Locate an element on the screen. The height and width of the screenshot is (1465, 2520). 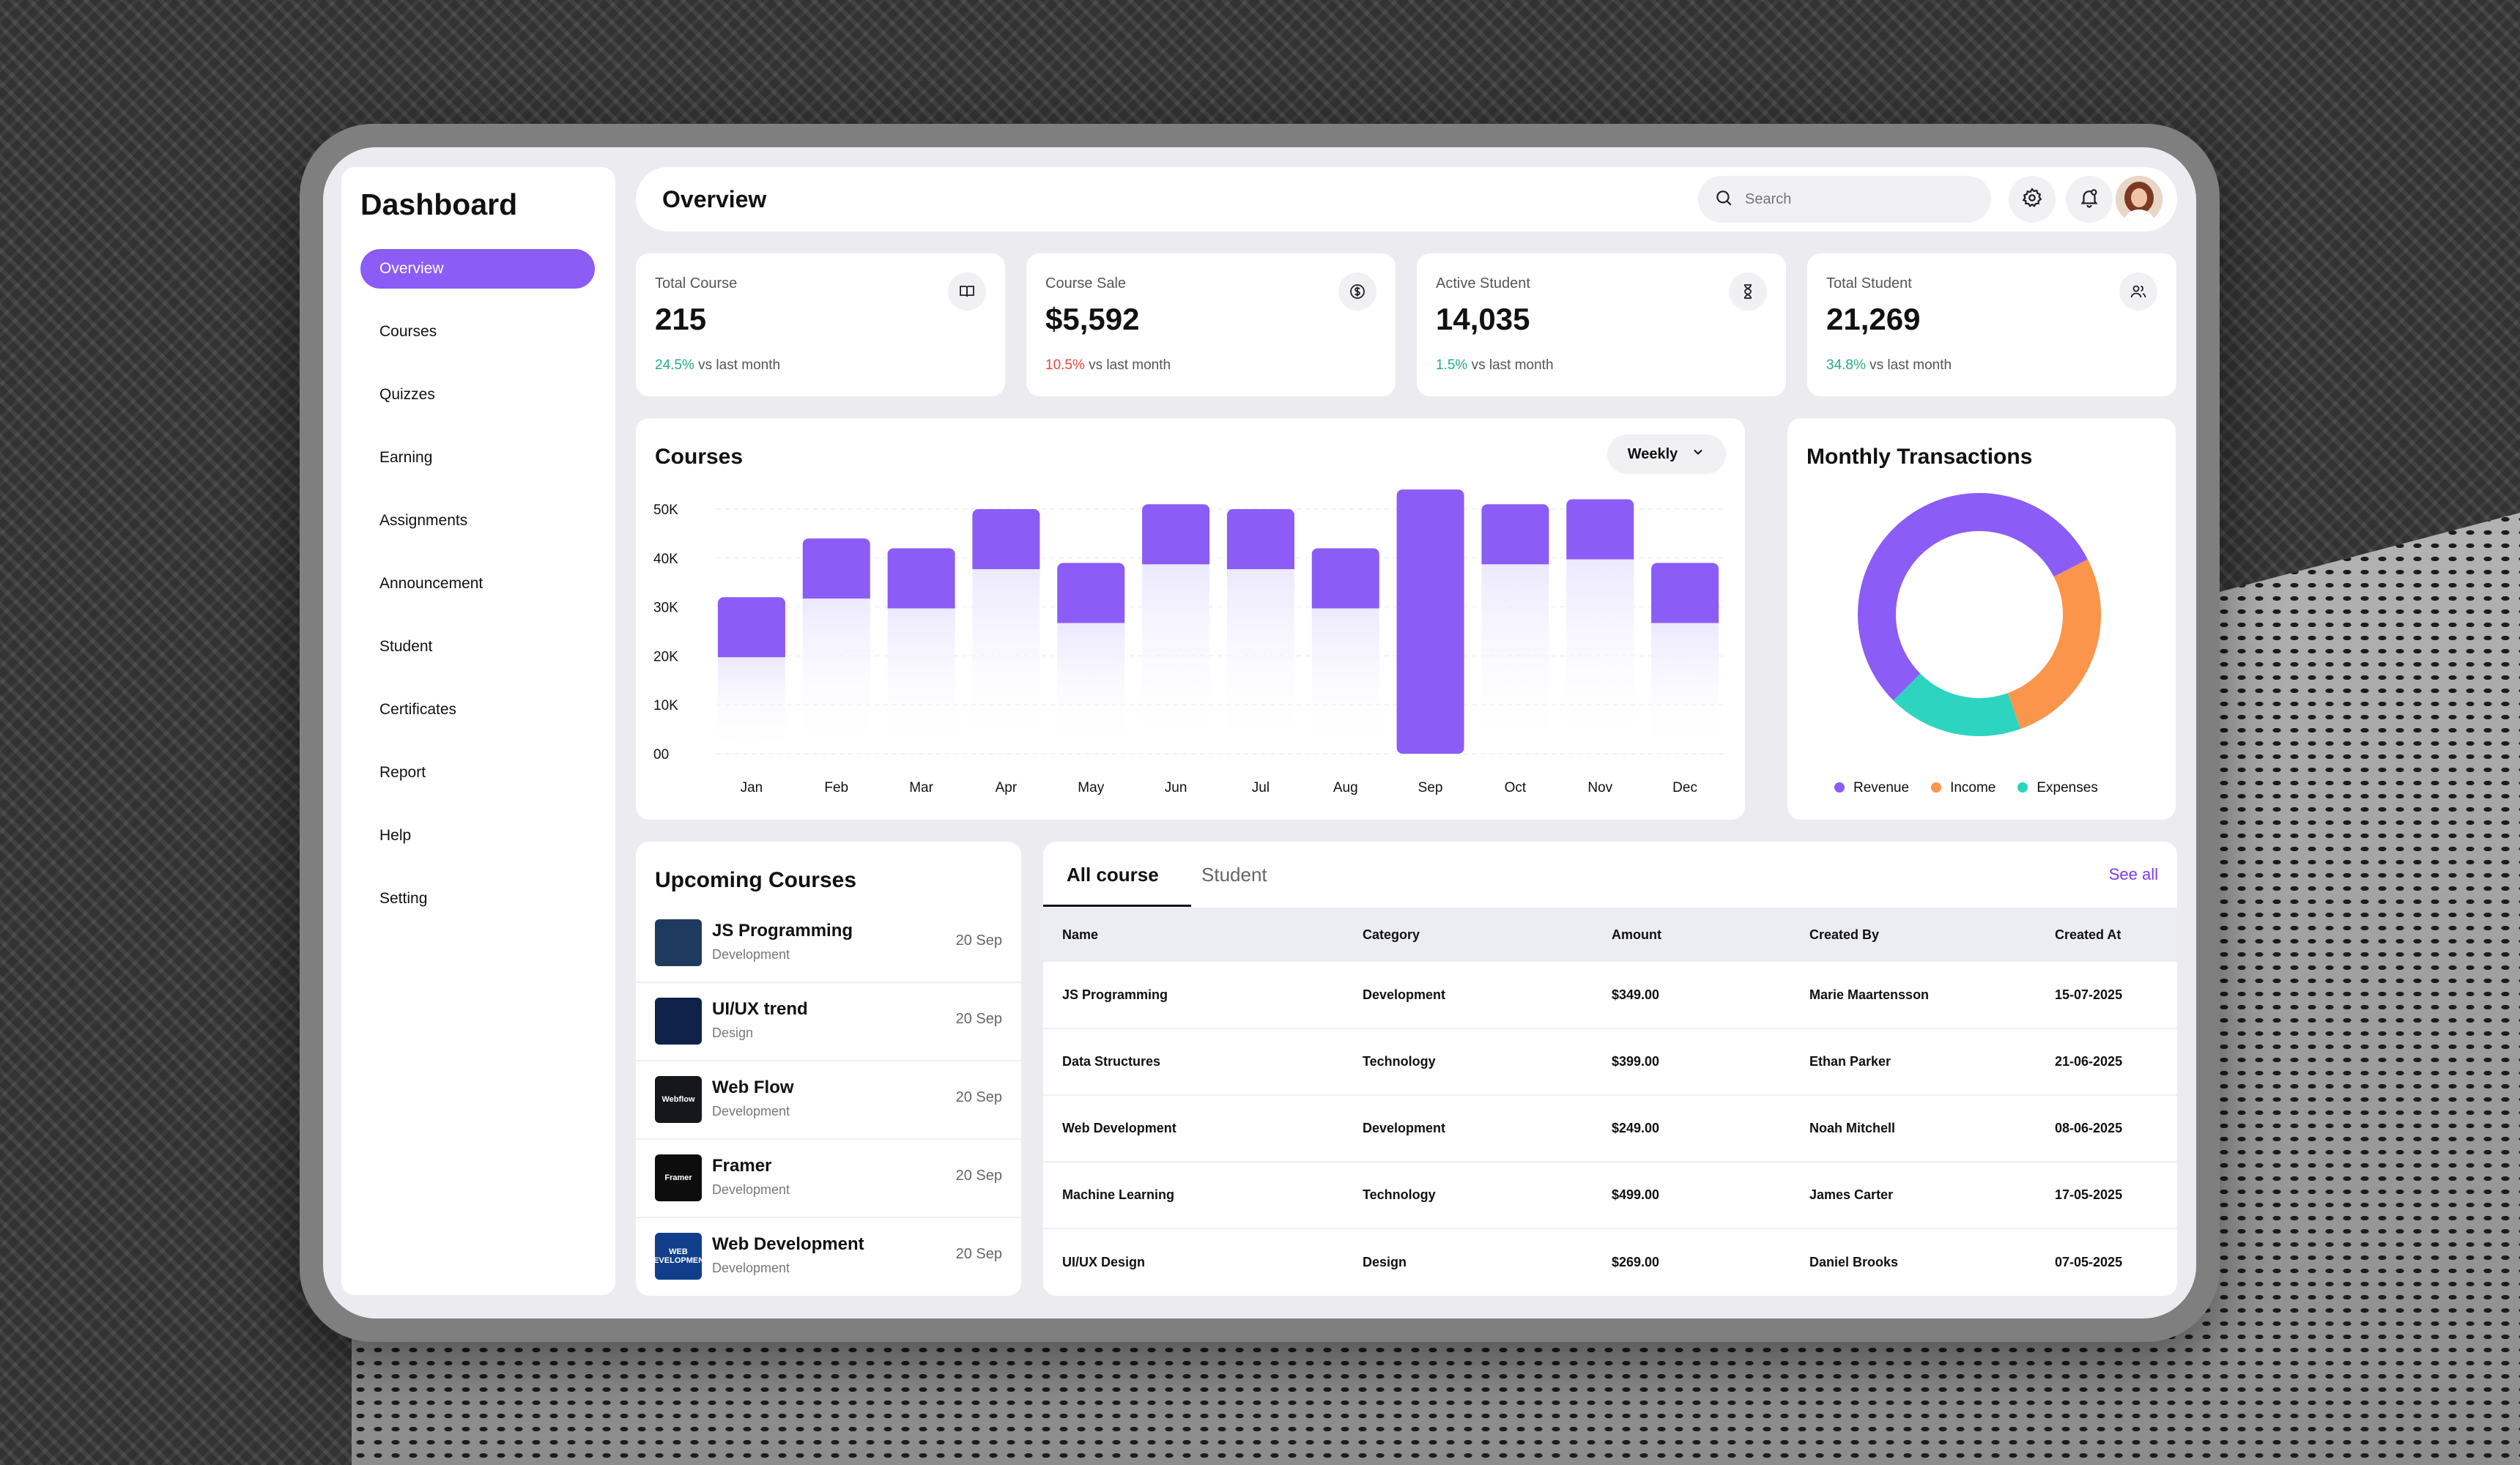
bar-aug is located at coordinates (1345, 579).